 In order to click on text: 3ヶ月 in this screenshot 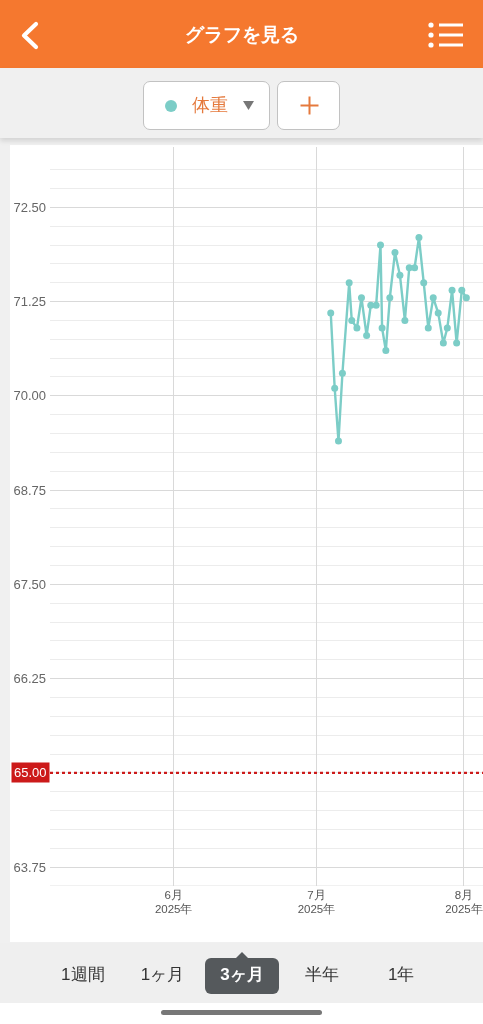, I will do `click(242, 974)`.